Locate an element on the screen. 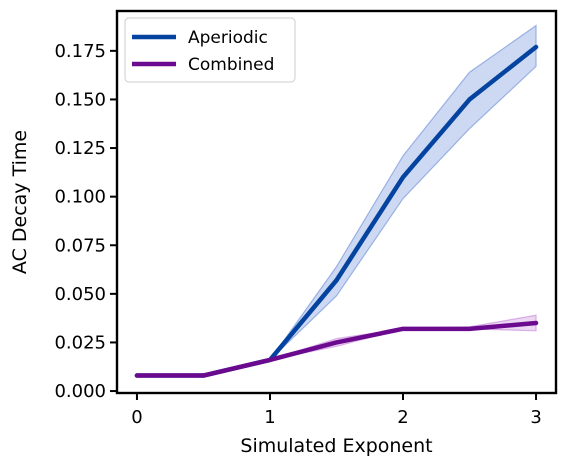  legend: Aperiodic Combined is located at coordinates (210, 50).